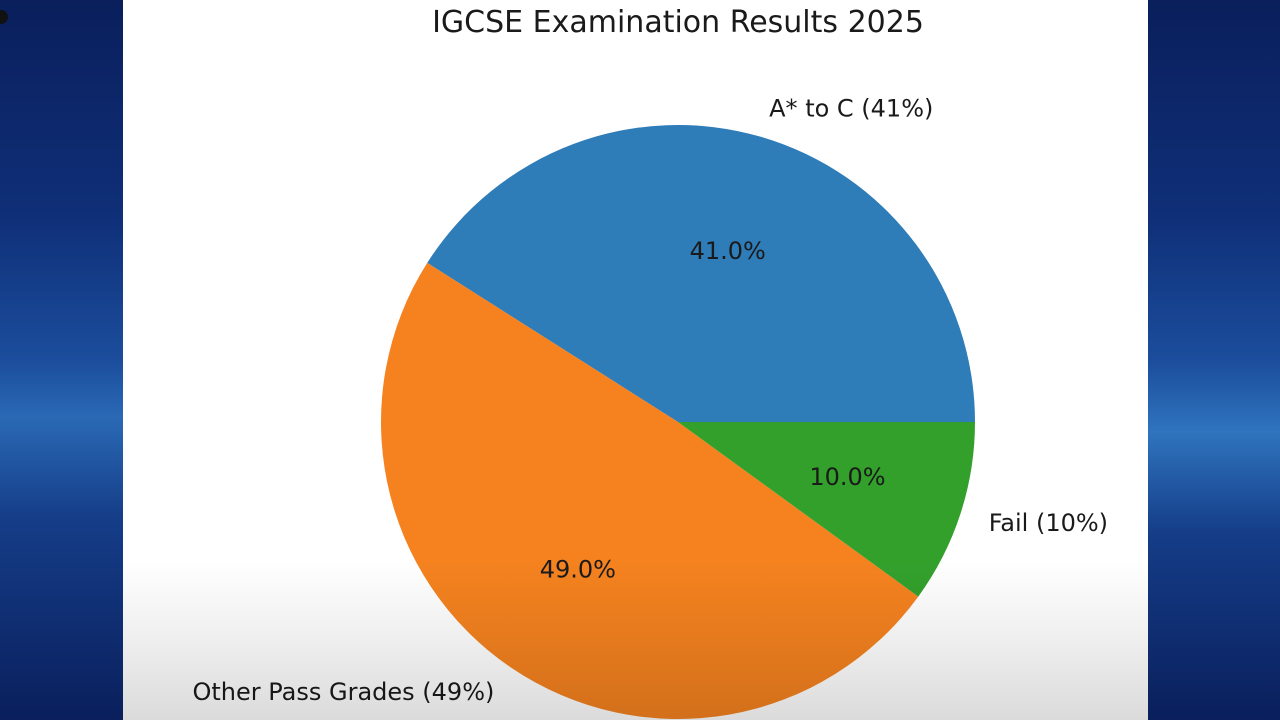 Image resolution: width=1280 pixels, height=720 pixels. Describe the element at coordinates (1048, 523) in the screenshot. I see `slice-category-label: Fail (10%)` at that location.